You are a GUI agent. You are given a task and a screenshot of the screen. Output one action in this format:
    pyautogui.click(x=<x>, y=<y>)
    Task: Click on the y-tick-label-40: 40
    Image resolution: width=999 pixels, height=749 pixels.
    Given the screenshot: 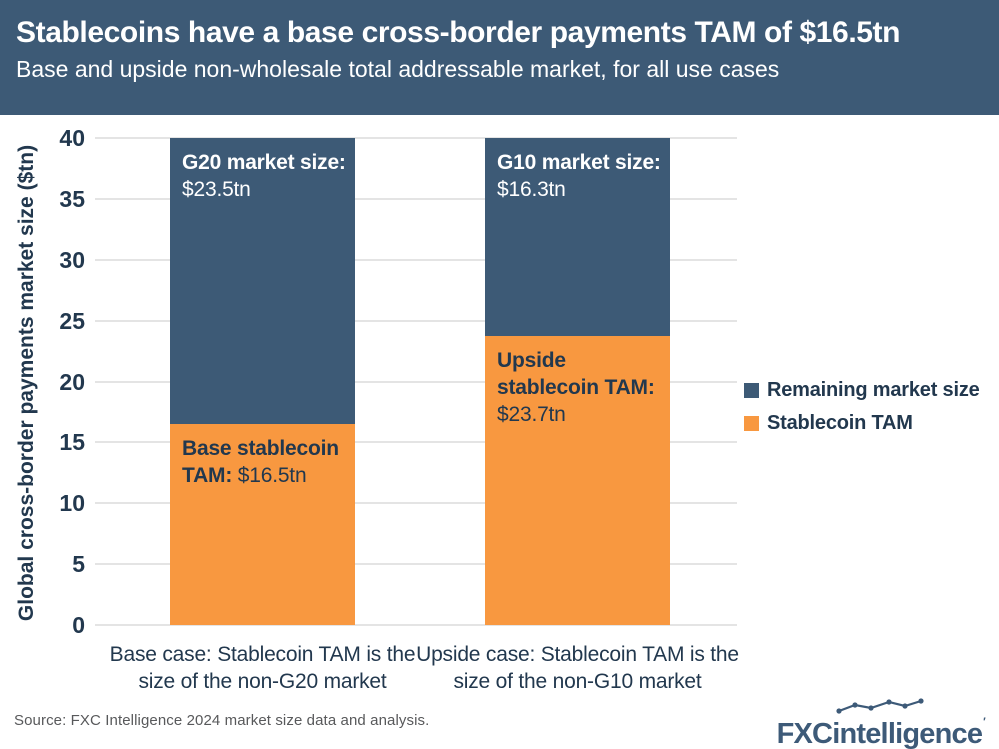 What is the action you would take?
    pyautogui.click(x=72, y=138)
    